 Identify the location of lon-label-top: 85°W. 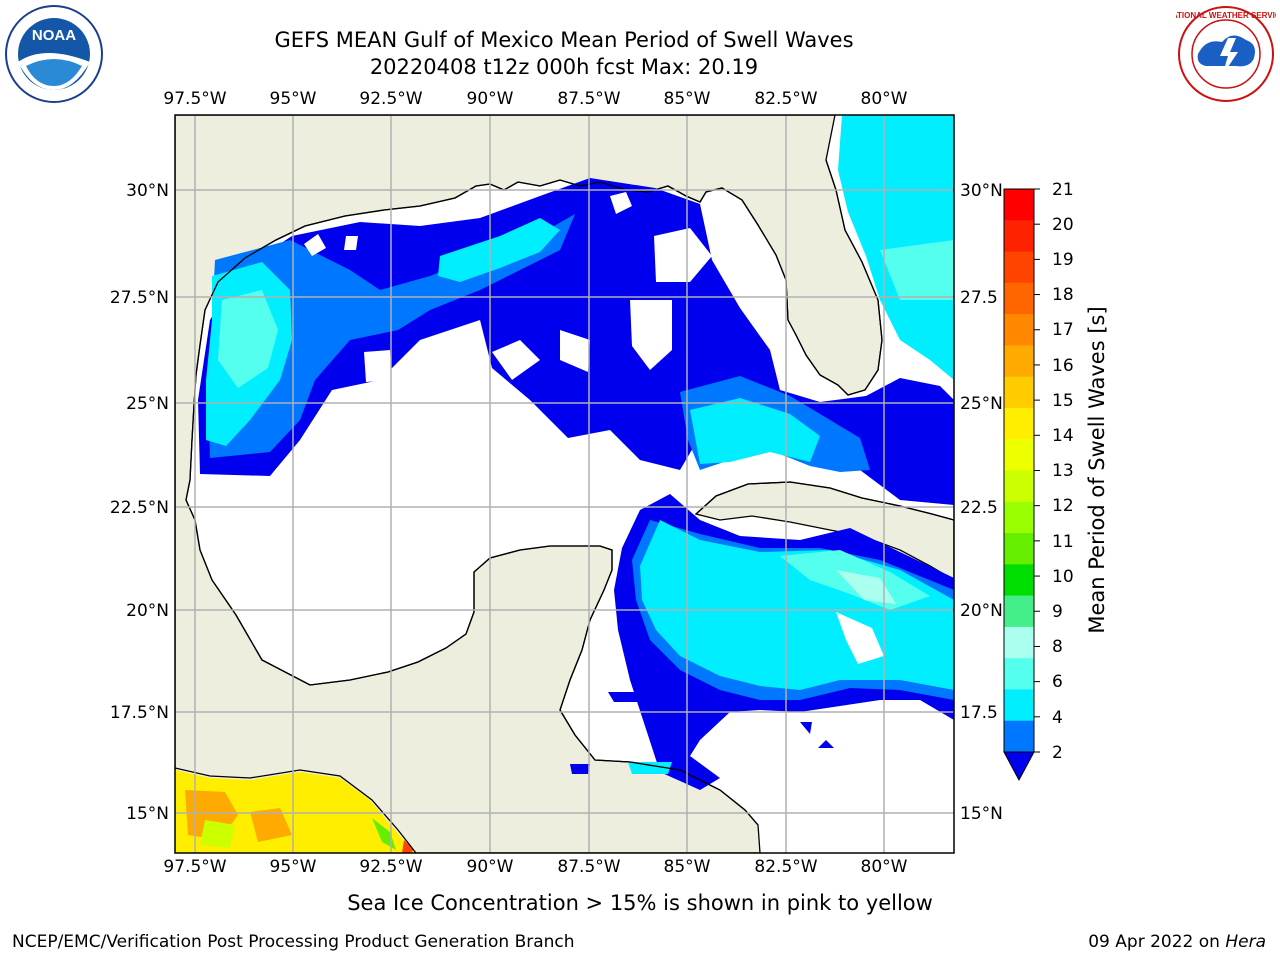
(687, 99).